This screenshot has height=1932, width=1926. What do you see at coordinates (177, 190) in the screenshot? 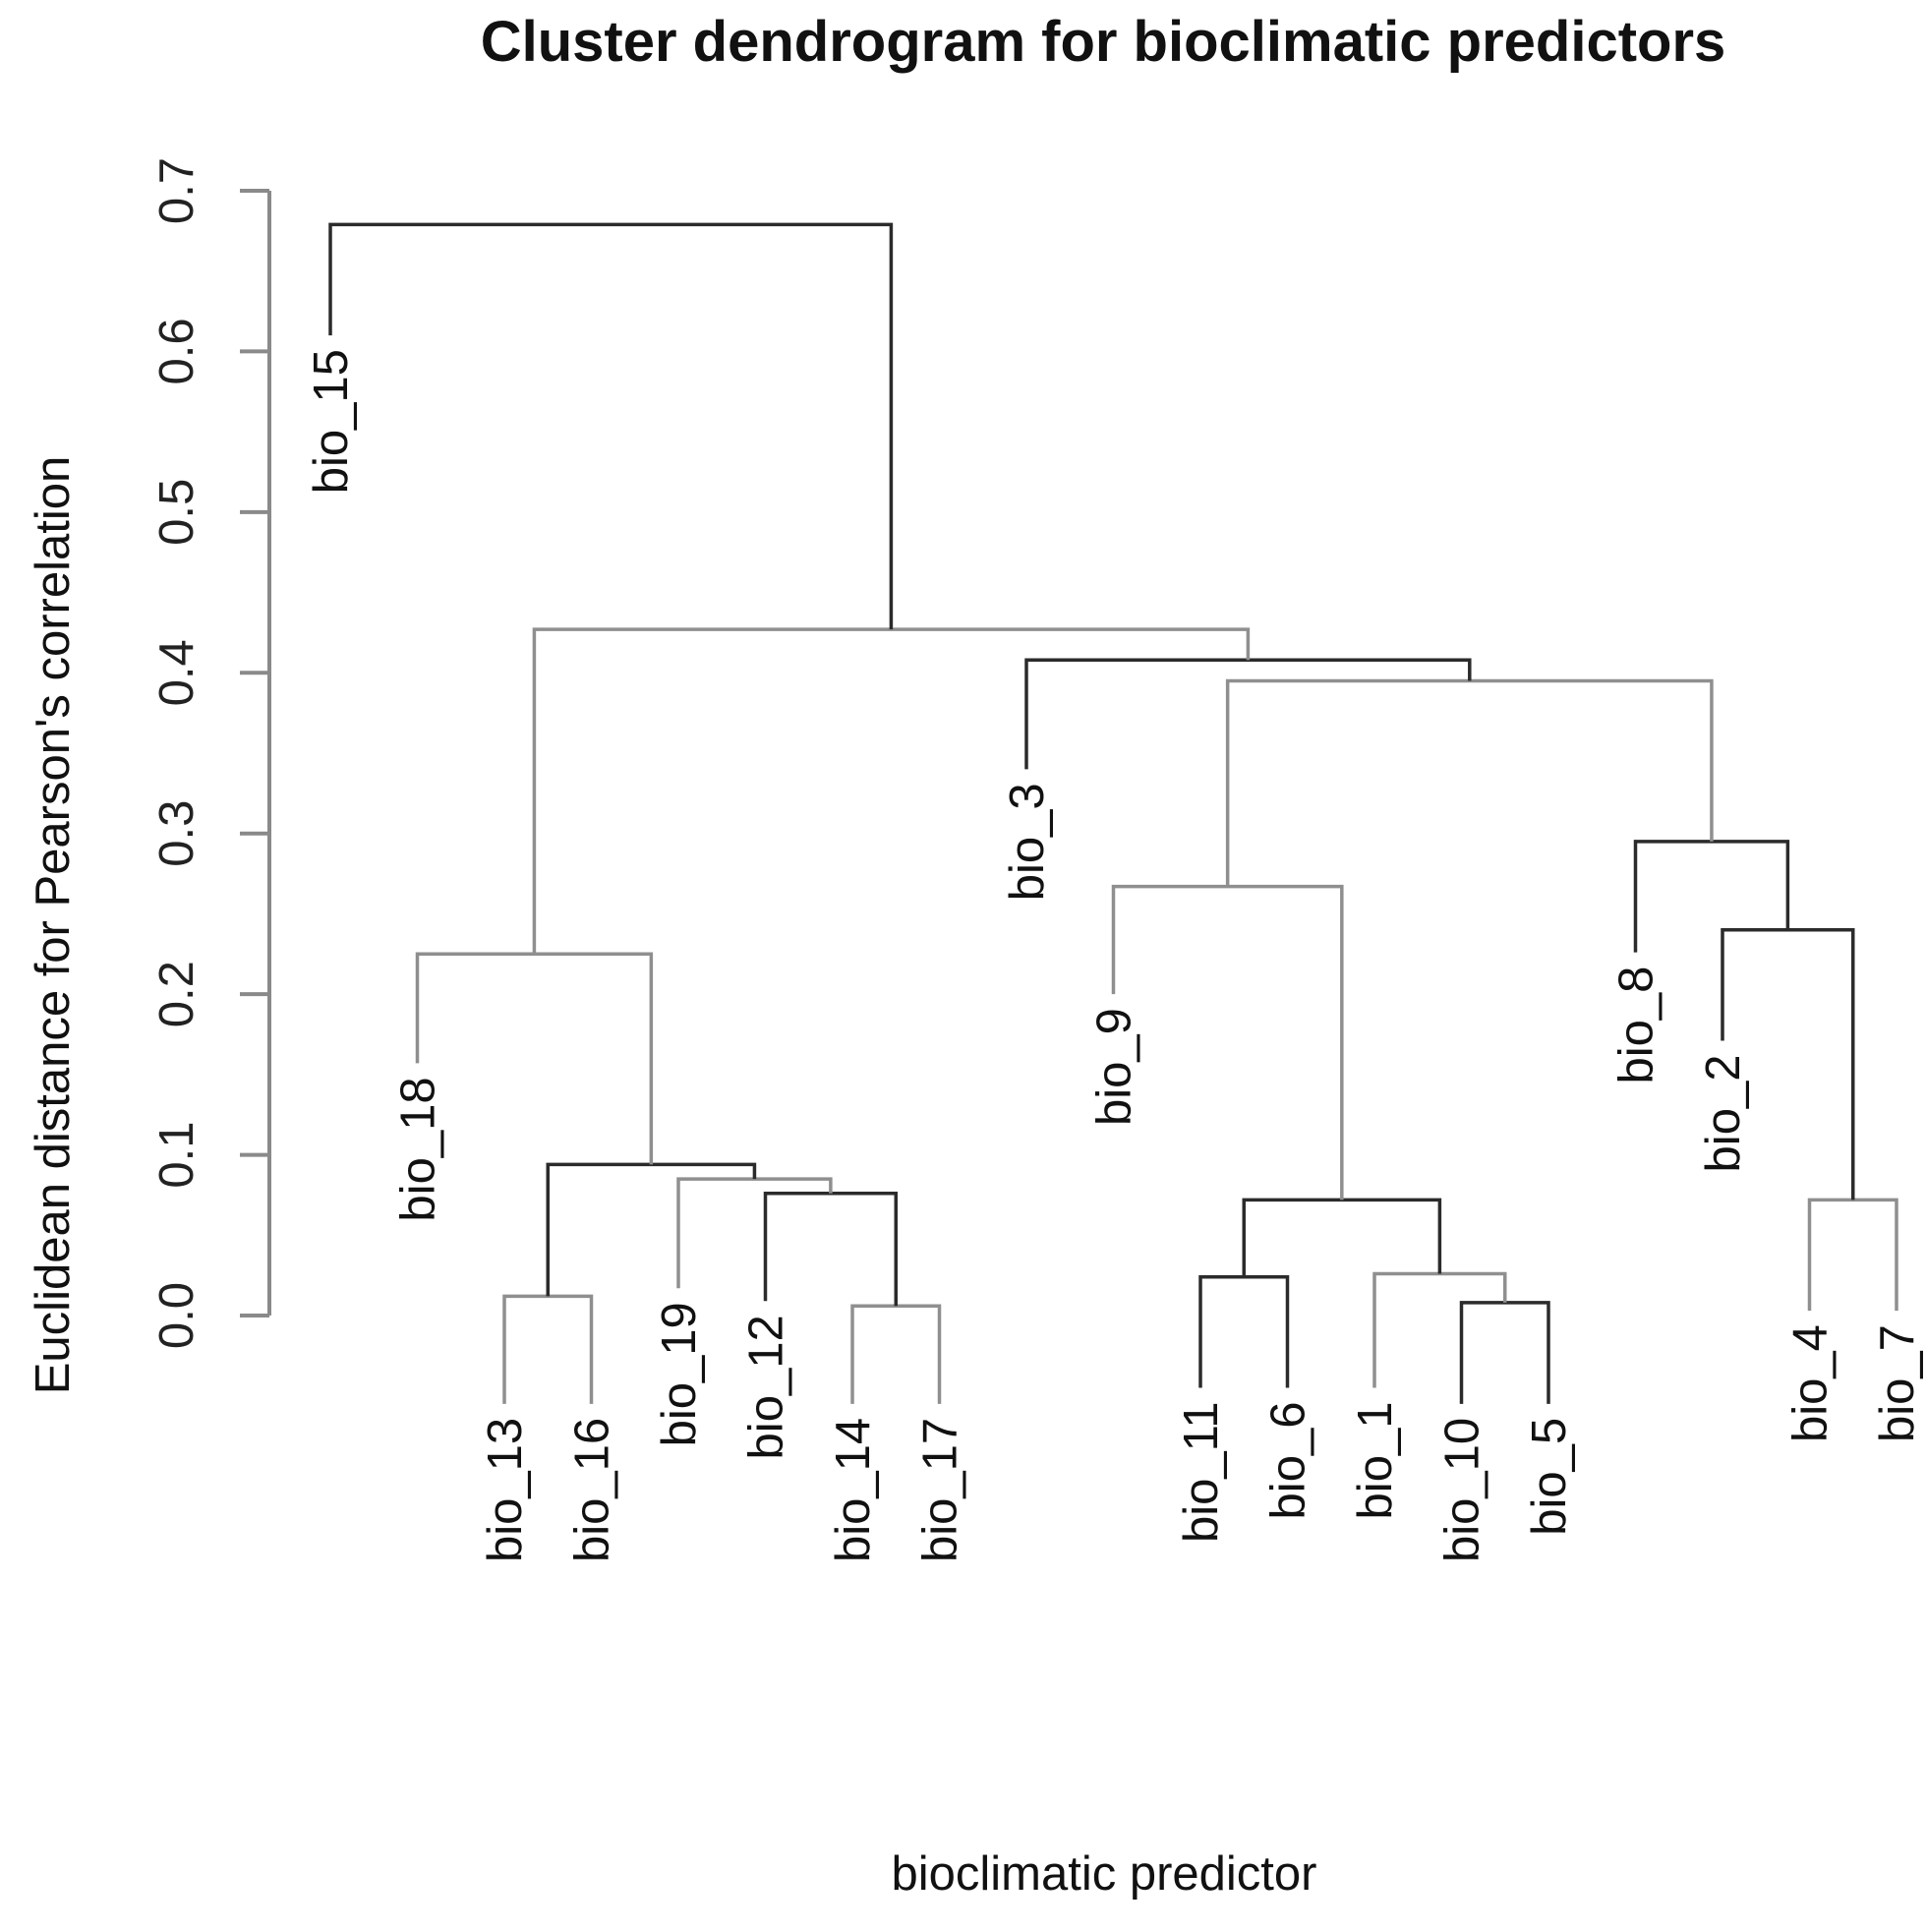
I see `y-tick-label: 0.7` at bounding box center [177, 190].